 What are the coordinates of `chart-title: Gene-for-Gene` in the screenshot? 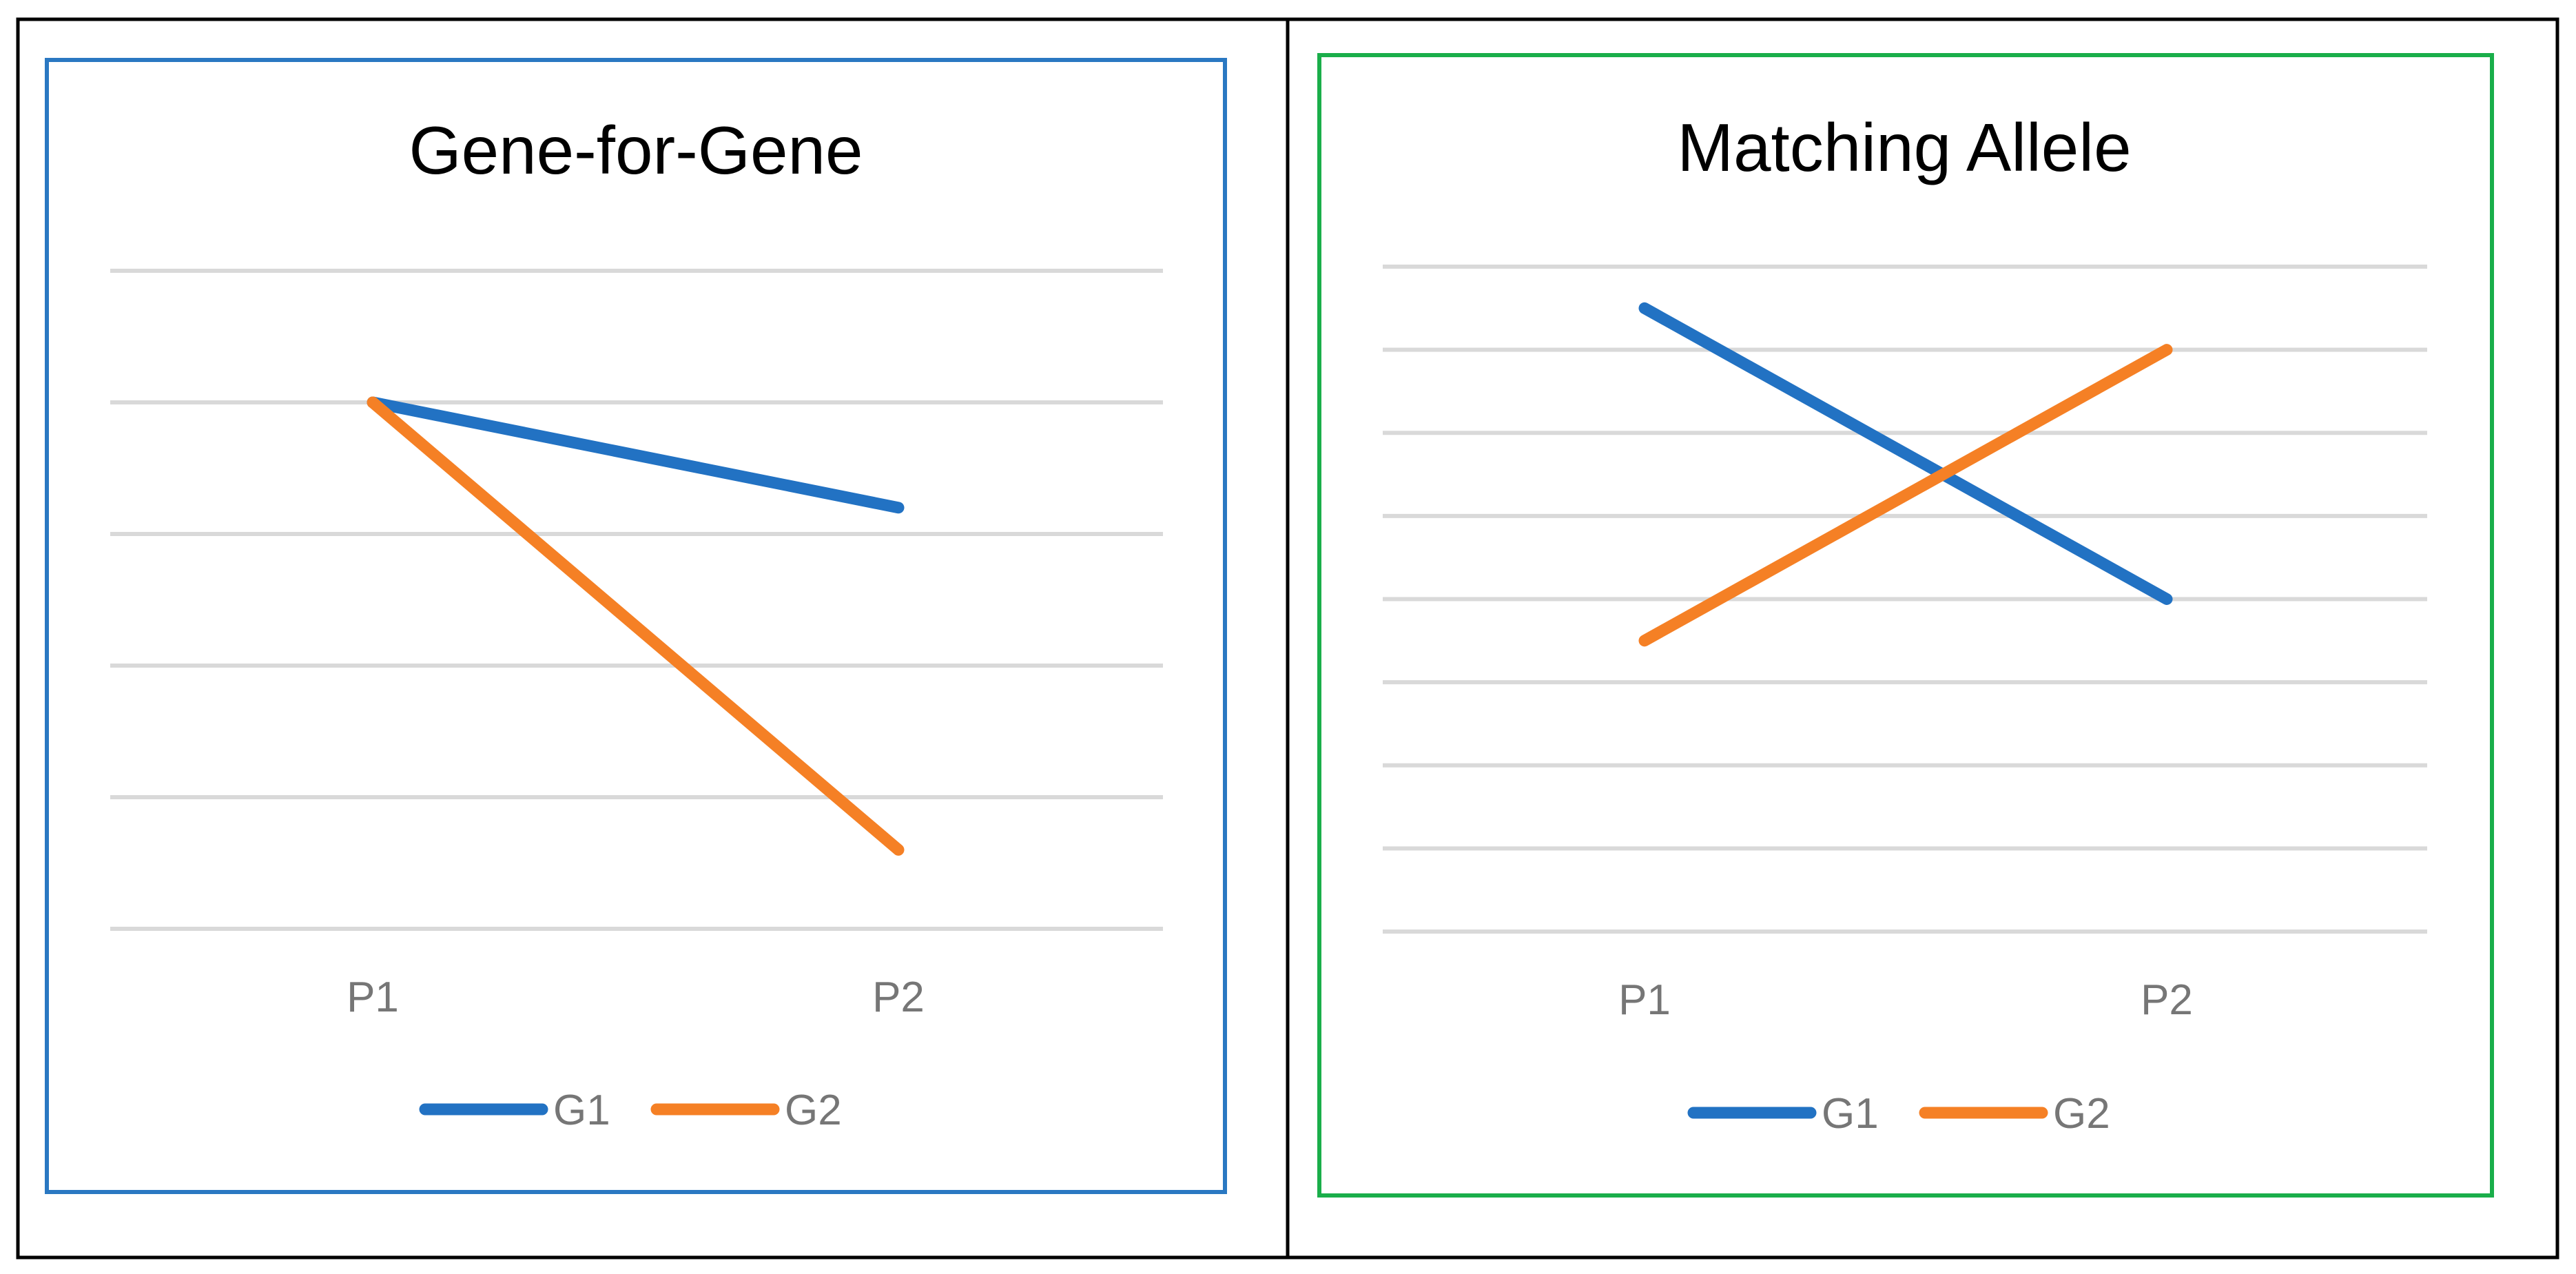 It's located at (636, 150).